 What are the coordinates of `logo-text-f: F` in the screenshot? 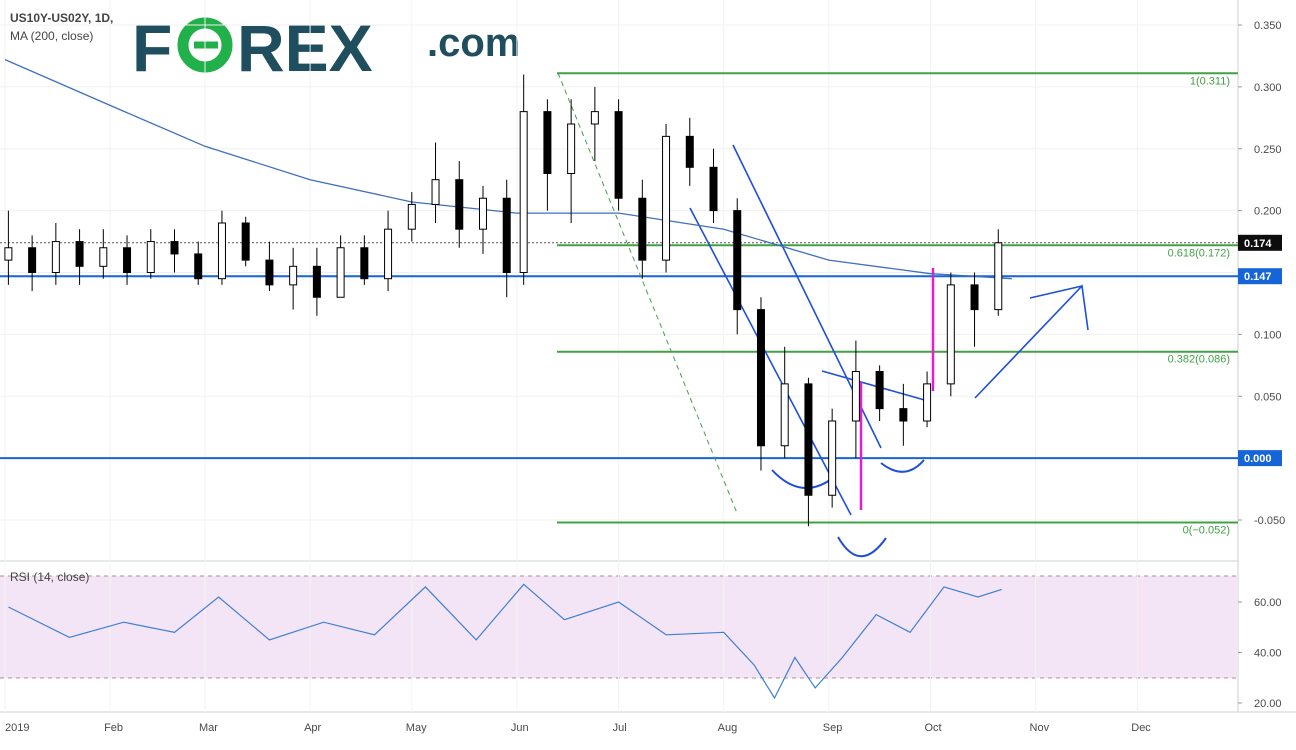 It's located at (152, 48).